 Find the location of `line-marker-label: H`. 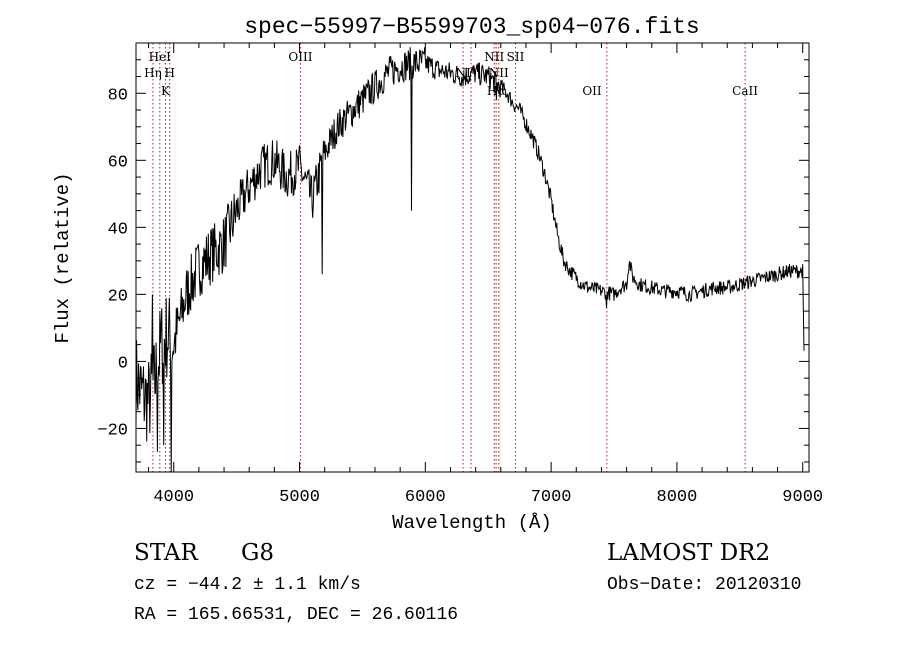

line-marker-label: H is located at coordinates (169, 73).